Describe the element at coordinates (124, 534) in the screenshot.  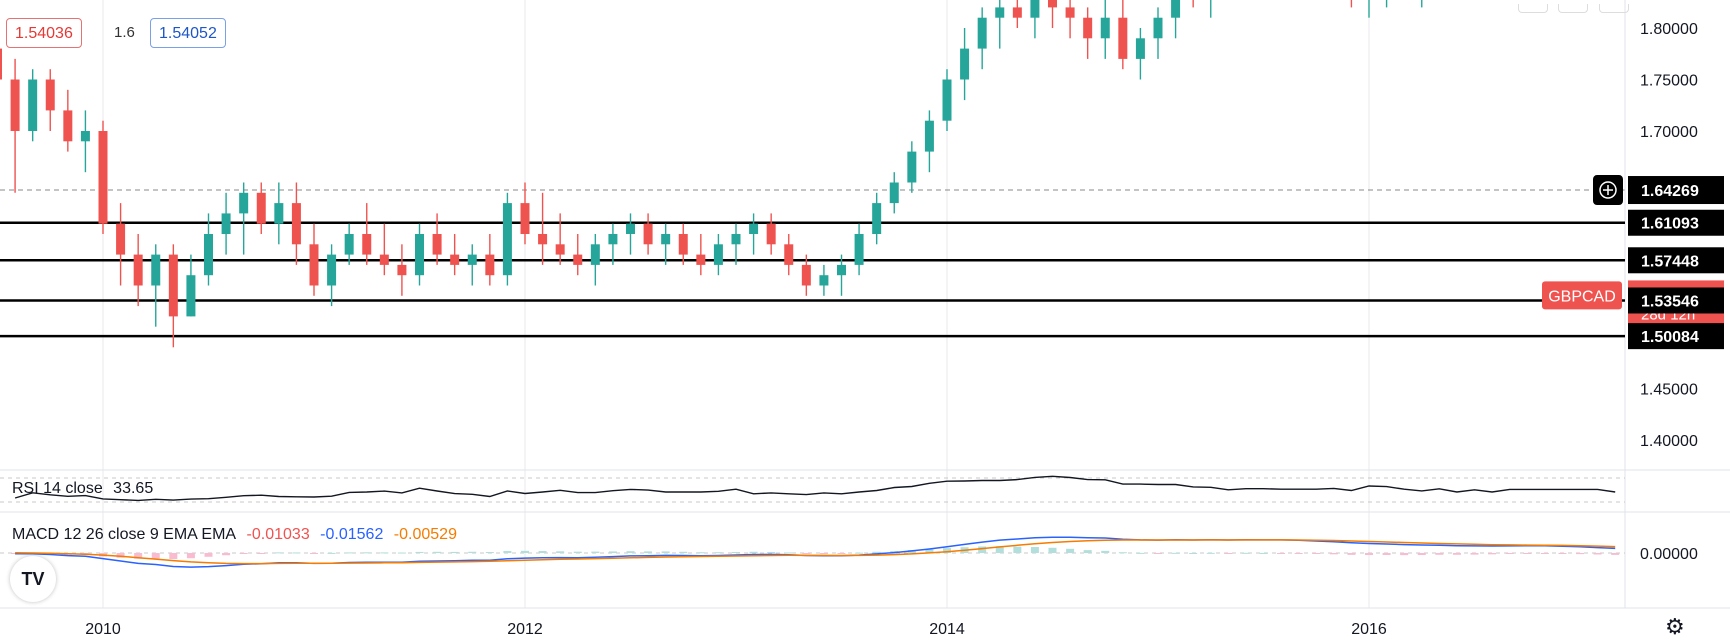
I see `macd-label: MACD 12 26 close 9 EMA EMA` at that location.